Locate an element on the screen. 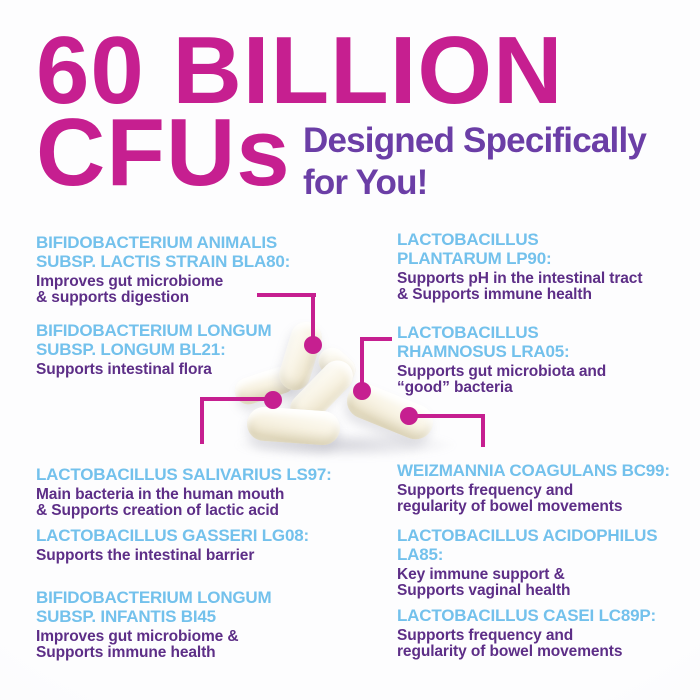 This screenshot has height=700, width=700. strain-name: LACTOBACILLUS ACIDOPHILUS LA85: is located at coordinates (527, 545).